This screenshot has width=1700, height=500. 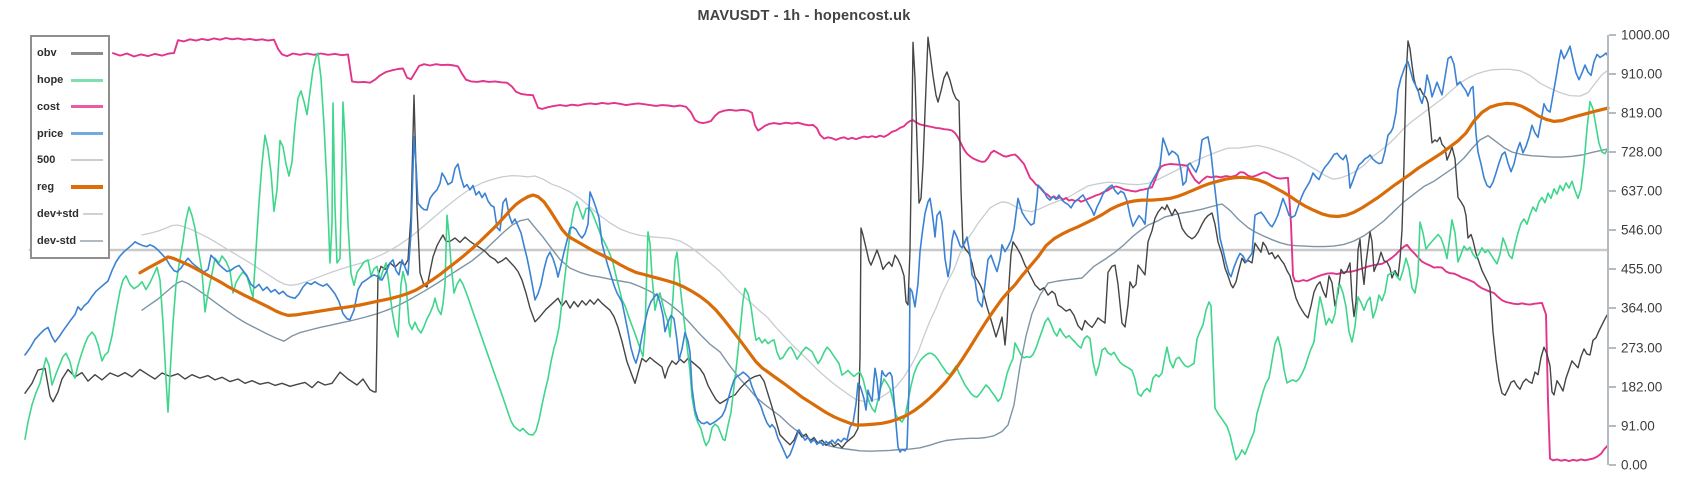 What do you see at coordinates (1642, 113) in the screenshot?
I see `y-axis-label: 819.00` at bounding box center [1642, 113].